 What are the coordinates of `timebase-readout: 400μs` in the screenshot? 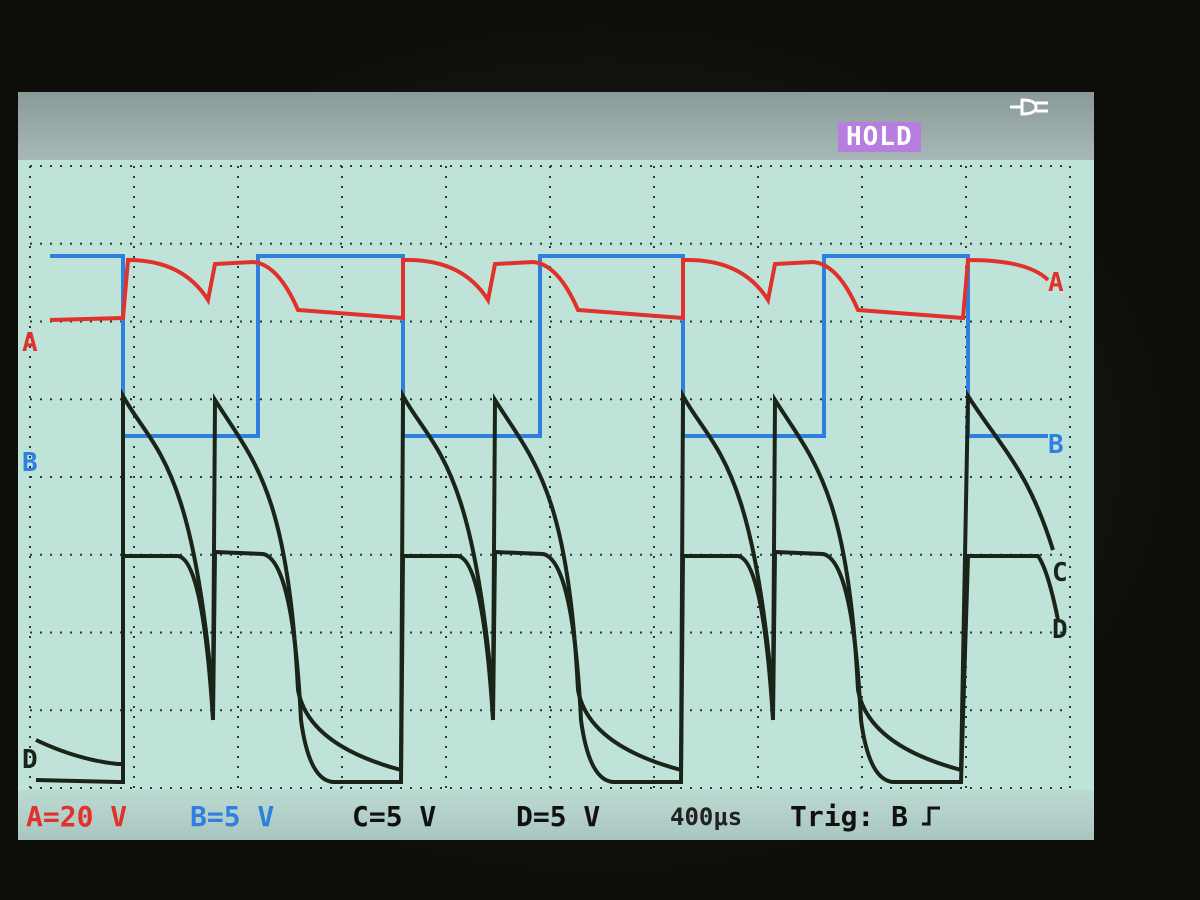 It's located at (706, 817).